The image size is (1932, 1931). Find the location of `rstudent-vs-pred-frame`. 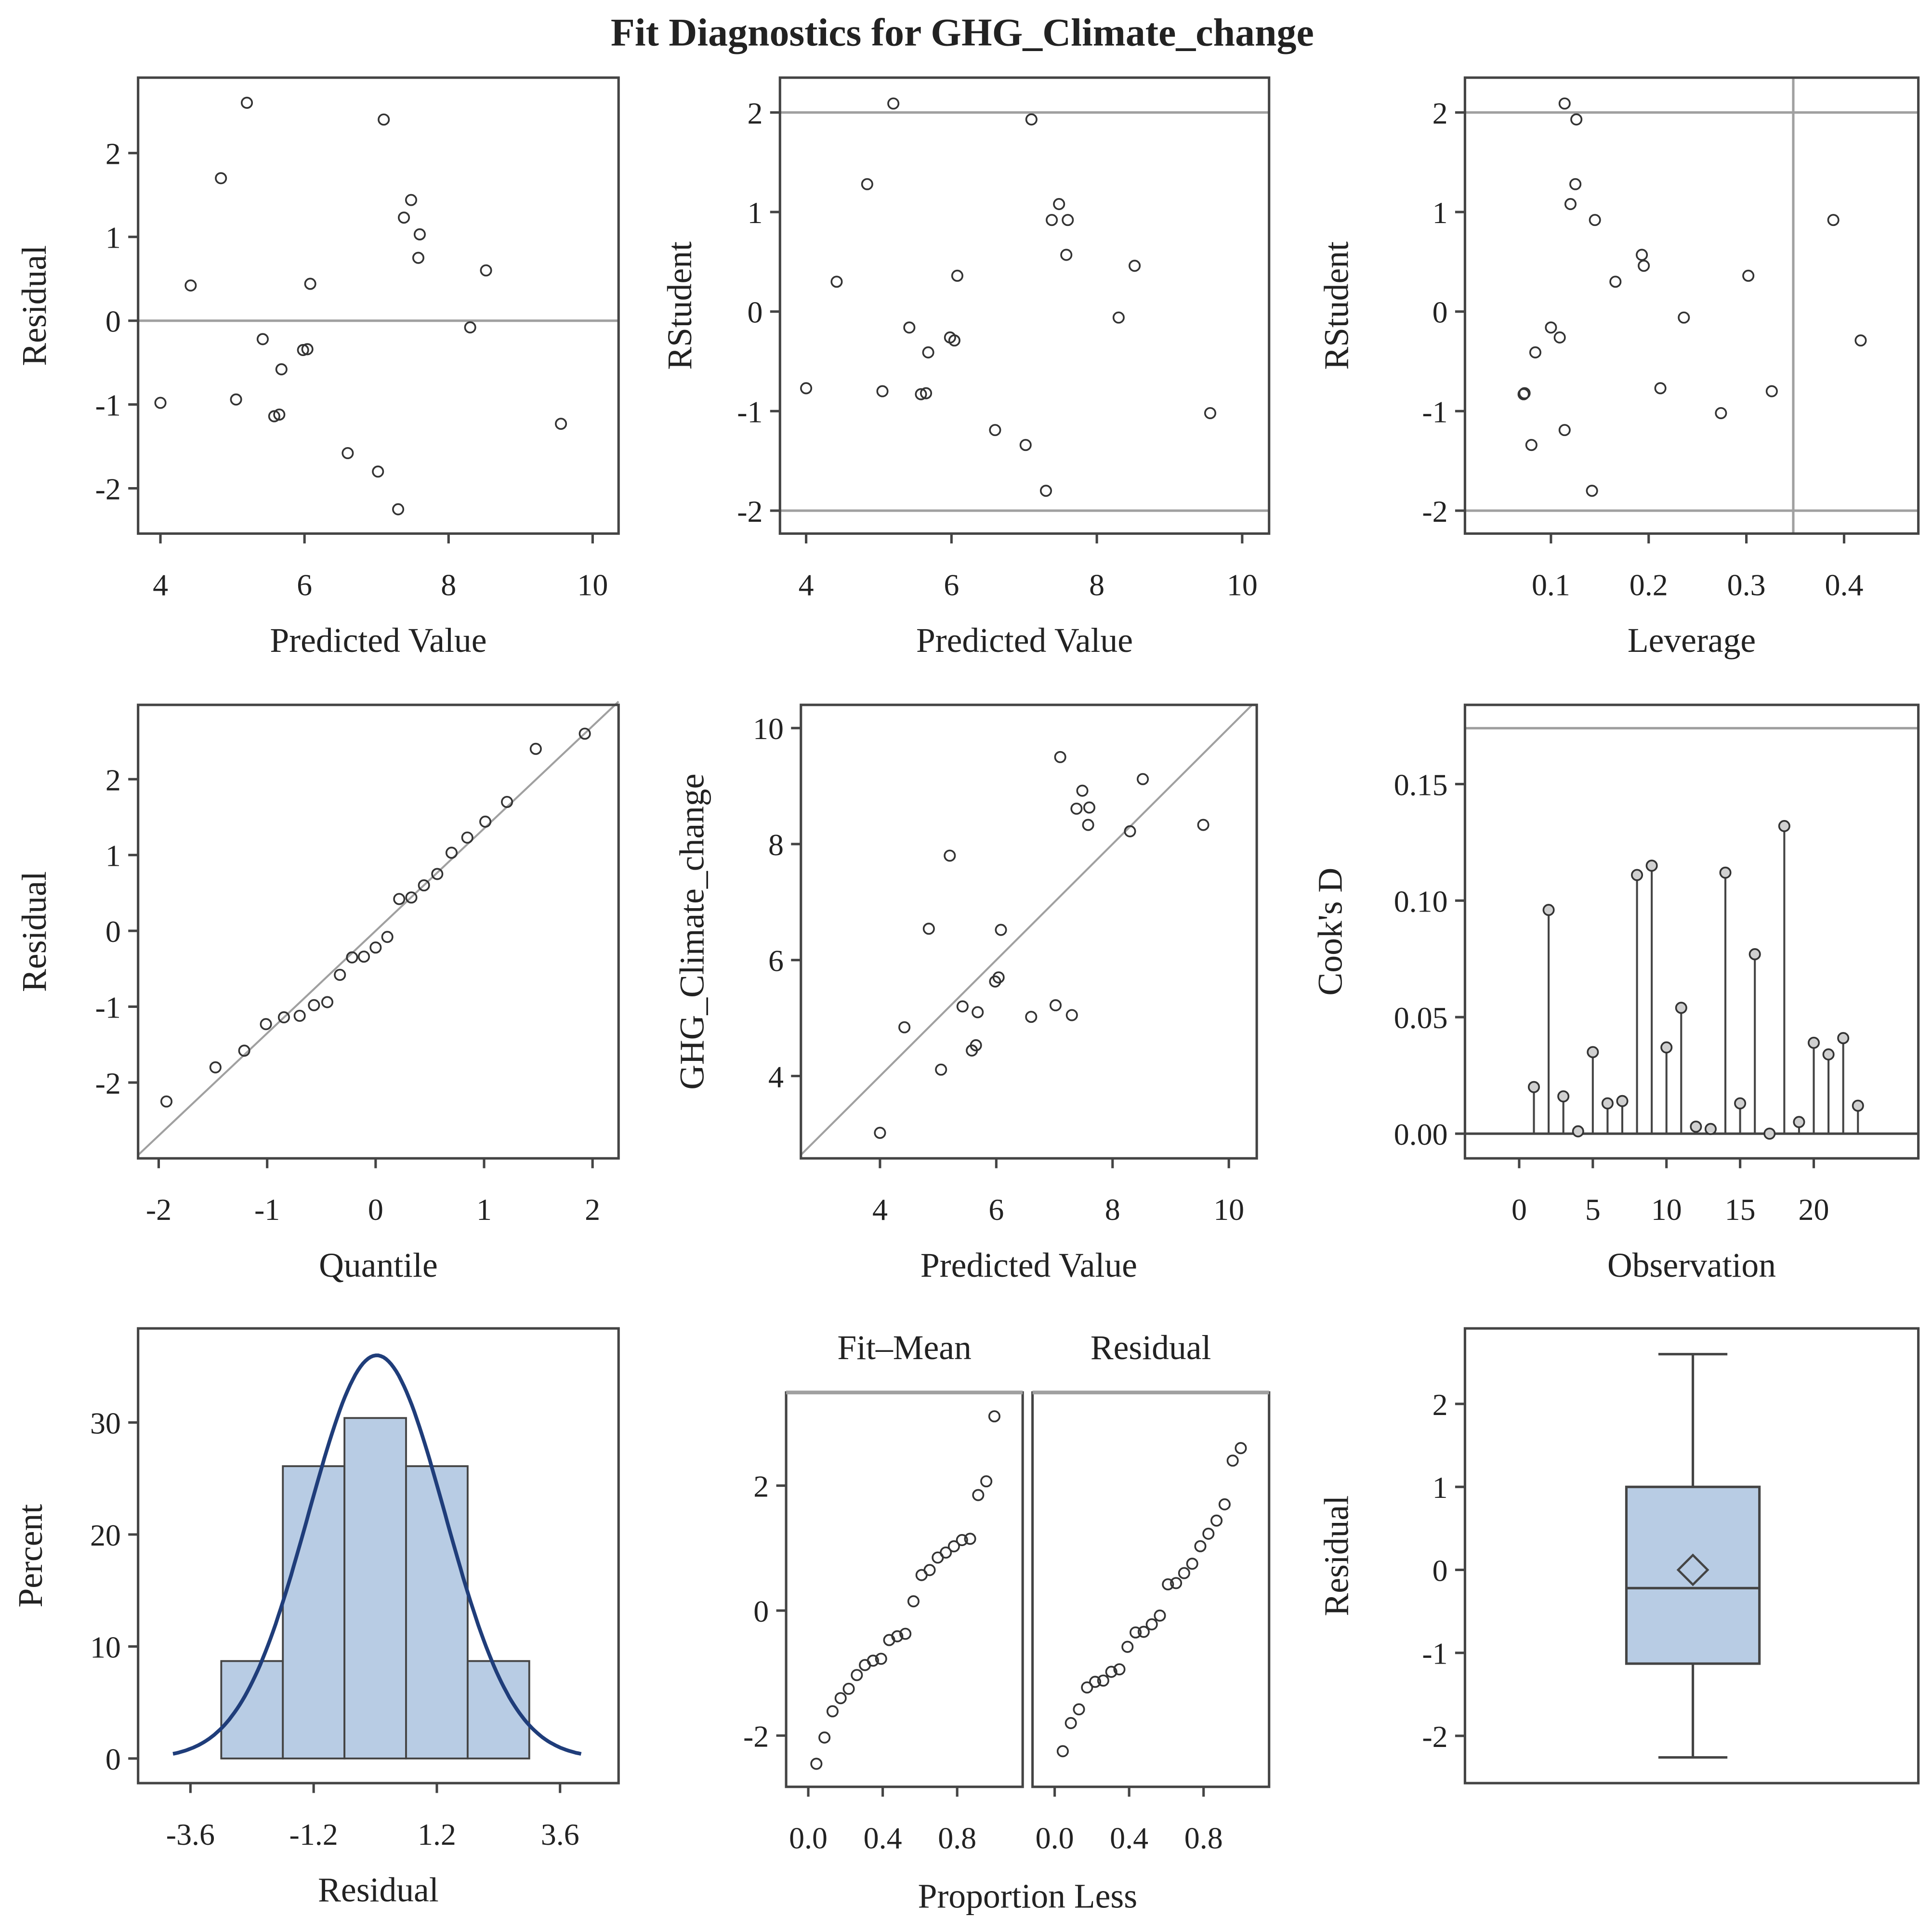

rstudent-vs-pred-frame is located at coordinates (1025, 305).